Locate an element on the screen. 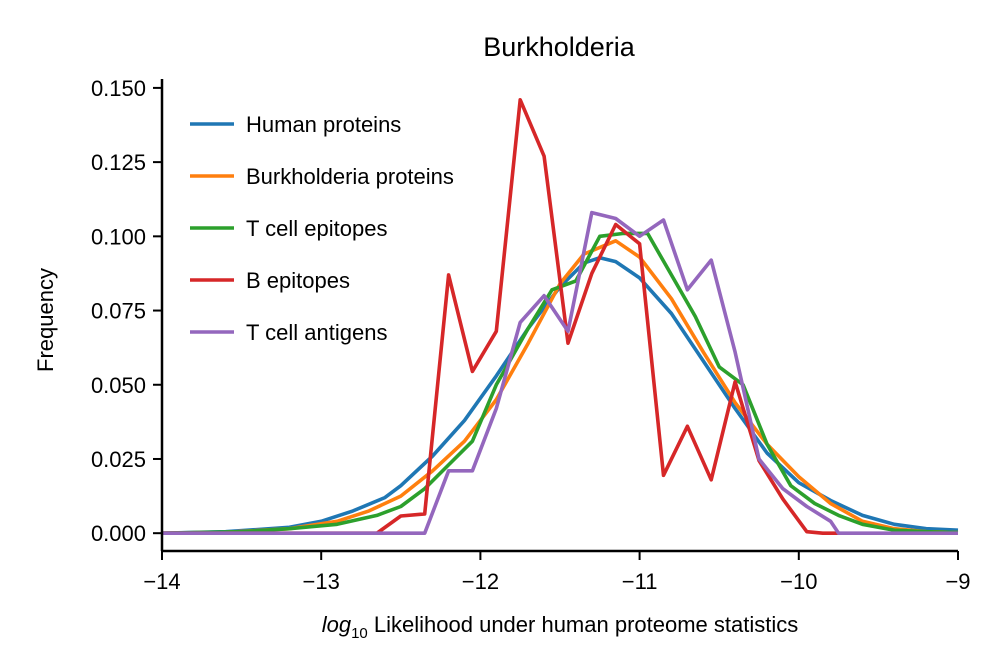 The height and width of the screenshot is (670, 1005). x-tick-label: −10 is located at coordinates (798, 581).